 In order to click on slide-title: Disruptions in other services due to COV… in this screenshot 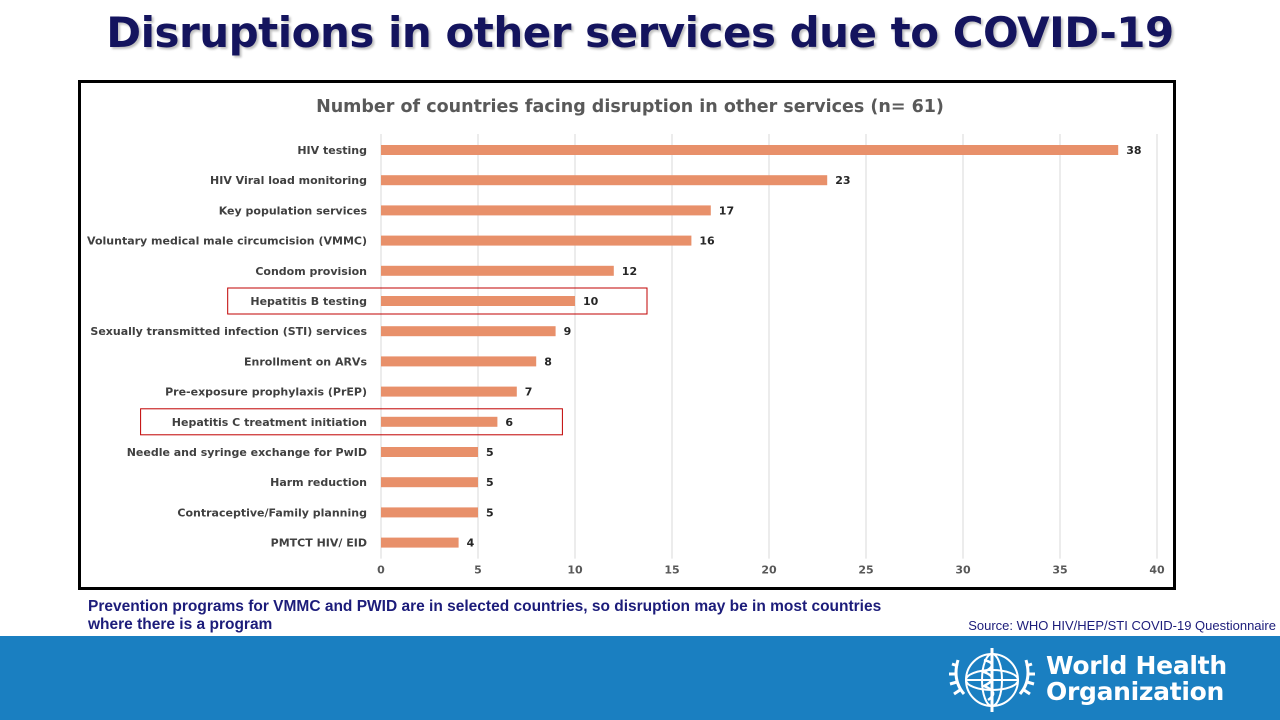, I will do `click(640, 32)`.